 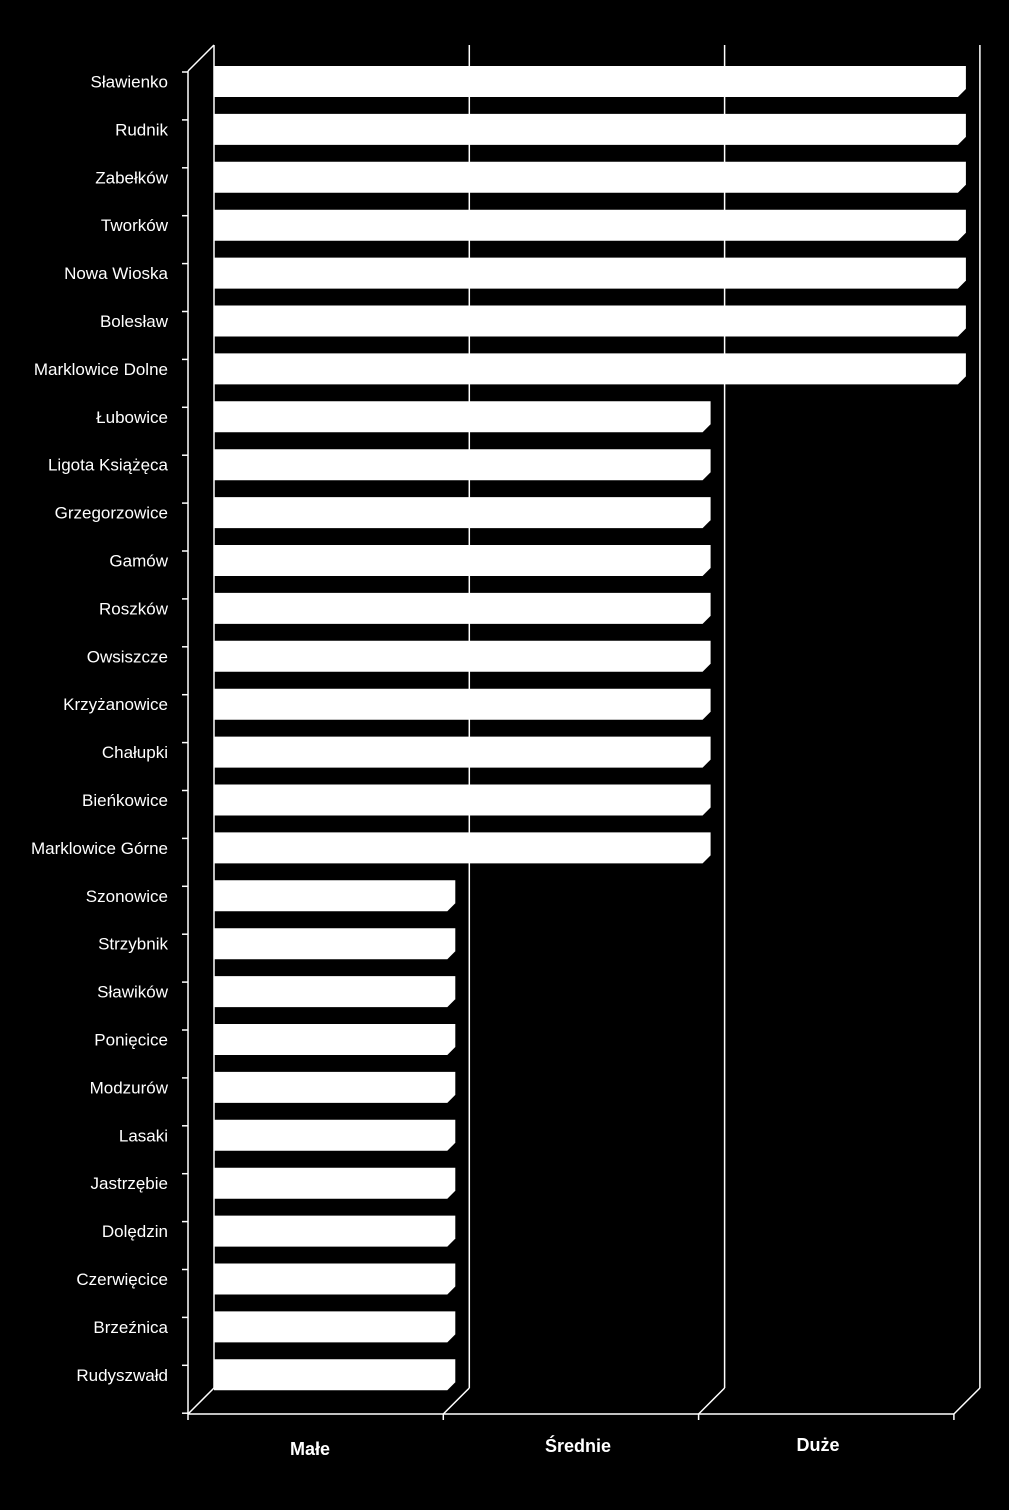 What do you see at coordinates (133, 992) in the screenshot?
I see `y-tick-label: Sławików` at bounding box center [133, 992].